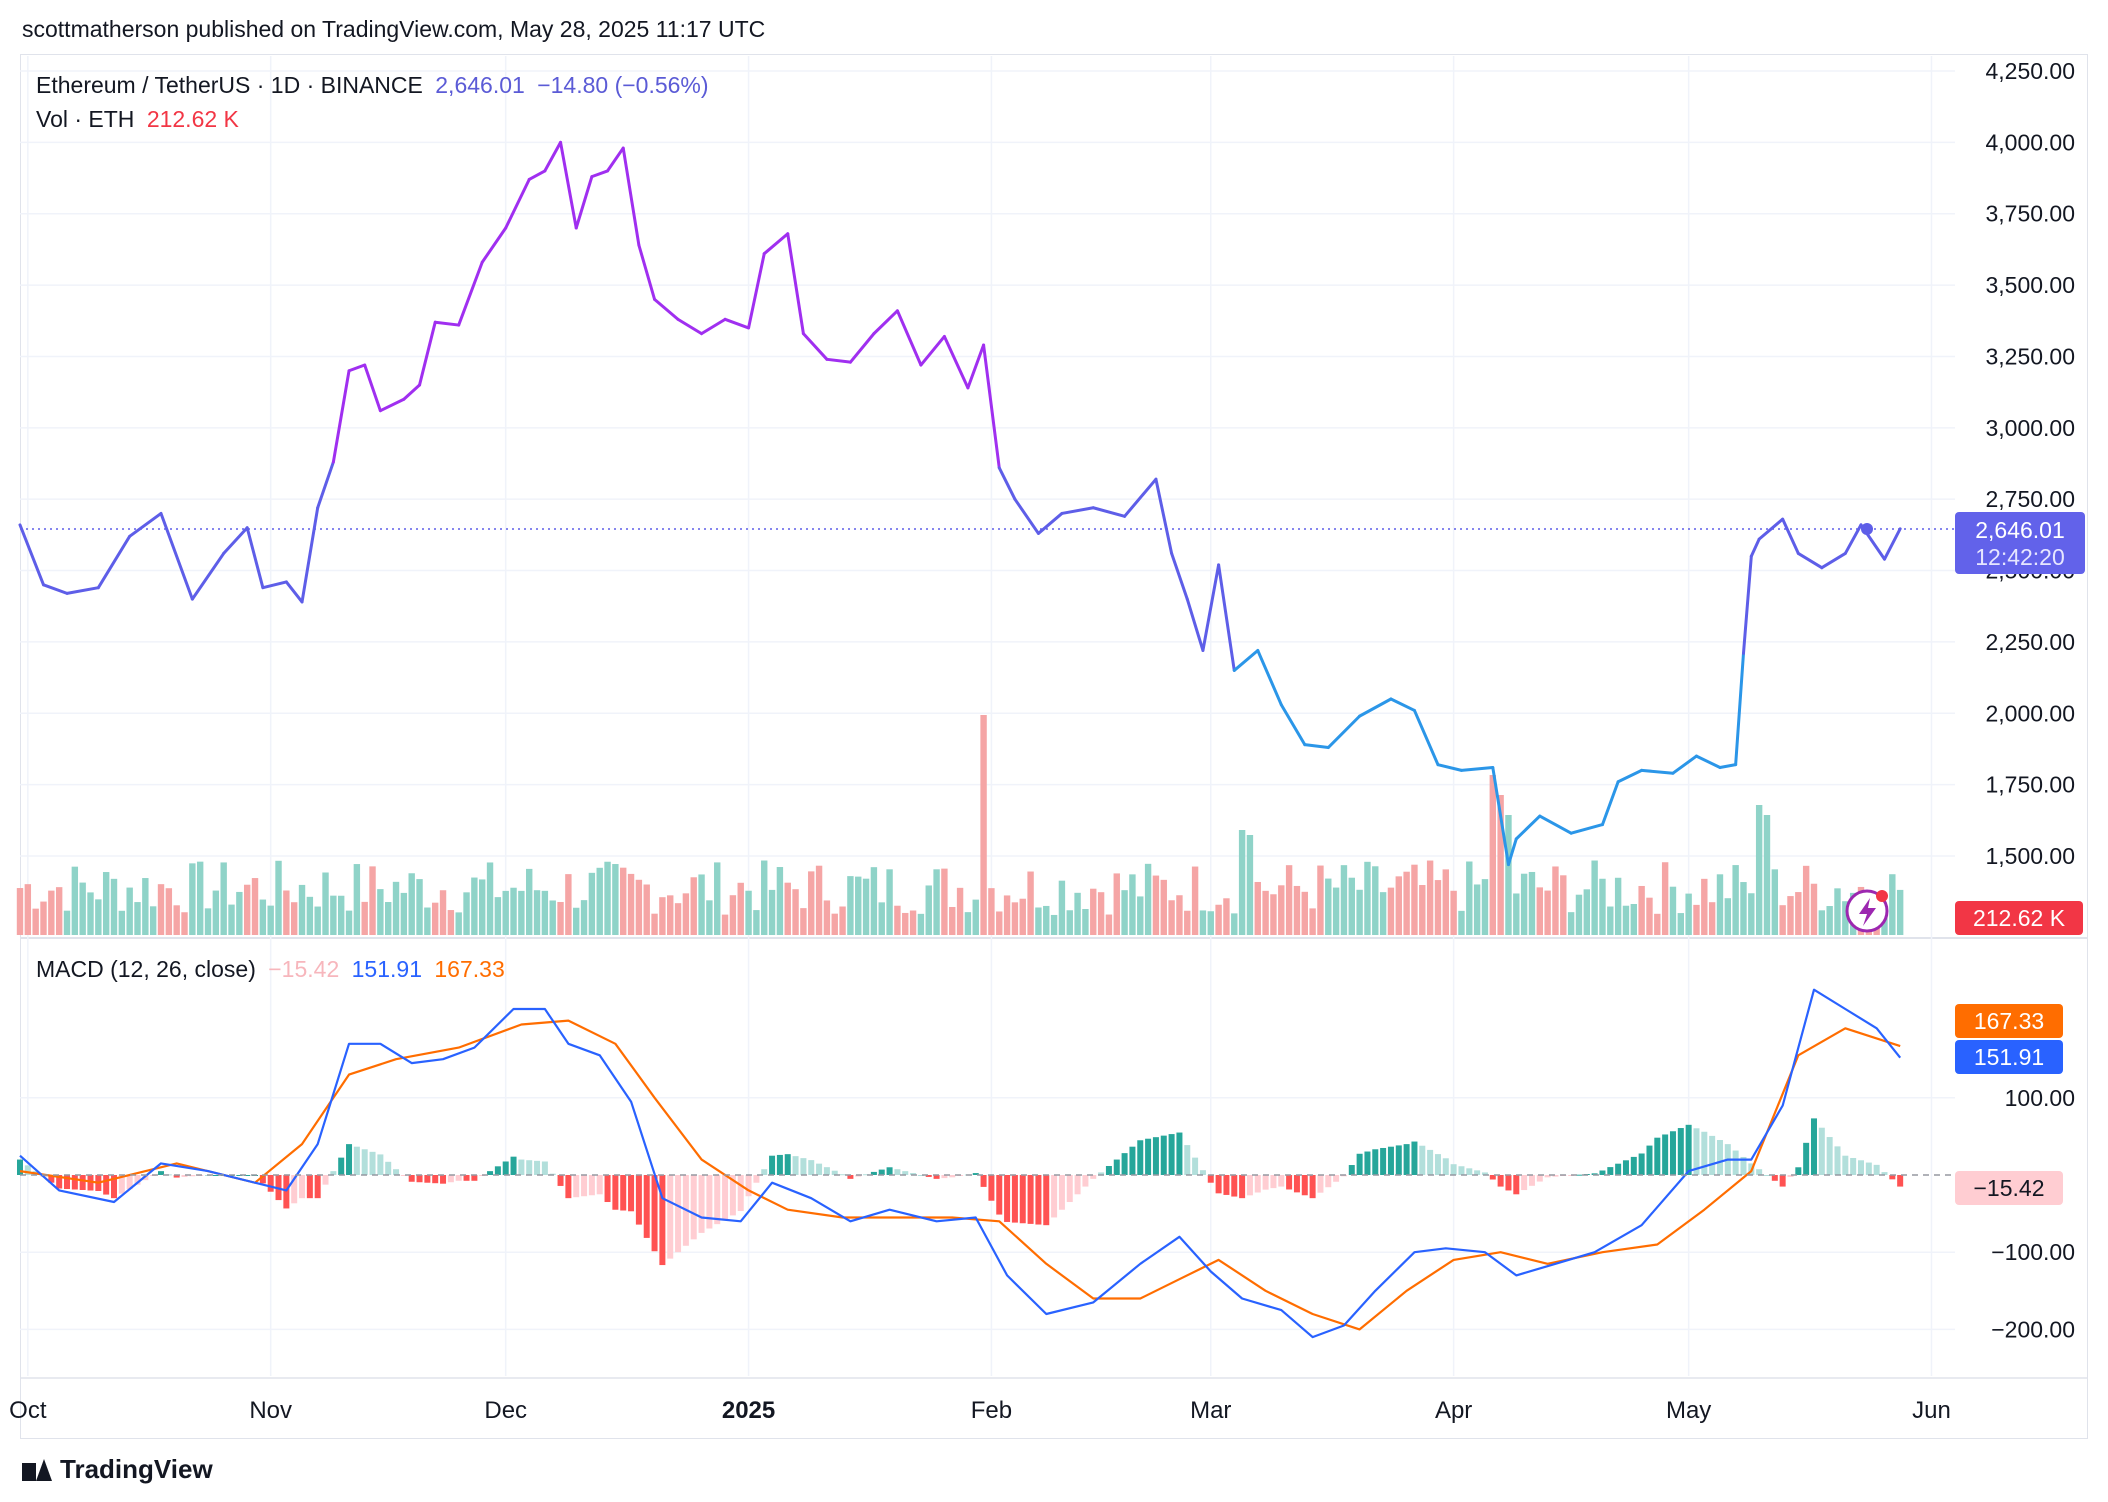 Image resolution: width=2108 pixels, height=1502 pixels. What do you see at coordinates (960, 1192) in the screenshot?
I see `macd-histogram` at bounding box center [960, 1192].